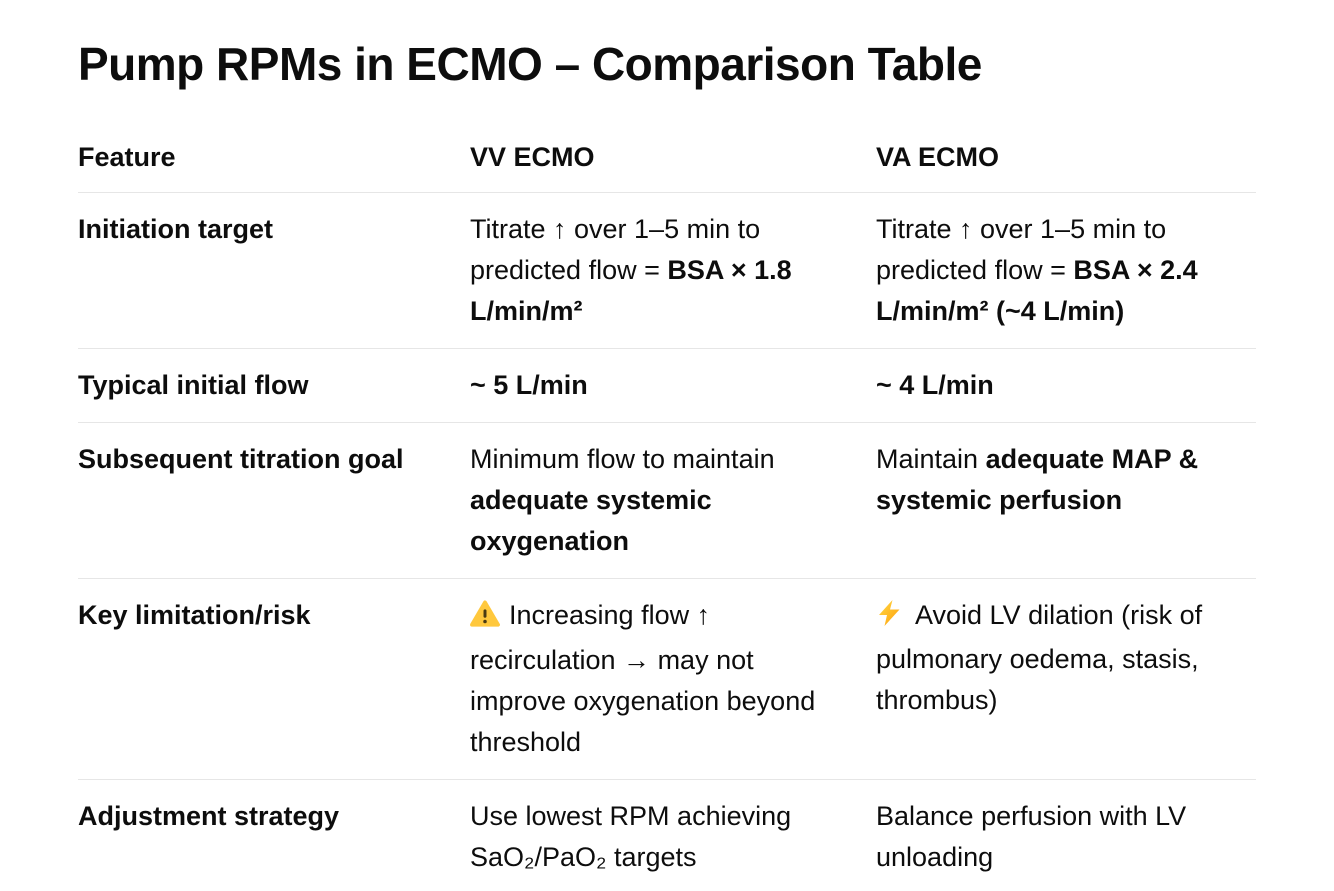 The width and height of the screenshot is (1334, 891). I want to click on row-label-adjustment-strategy: Adjustment strategy, so click(209, 815).